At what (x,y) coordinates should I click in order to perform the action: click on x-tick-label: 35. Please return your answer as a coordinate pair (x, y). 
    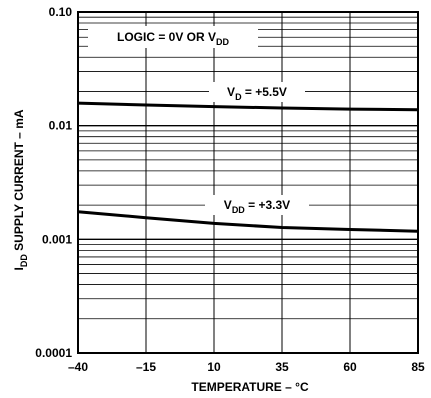
    Looking at the image, I should click on (282, 367).